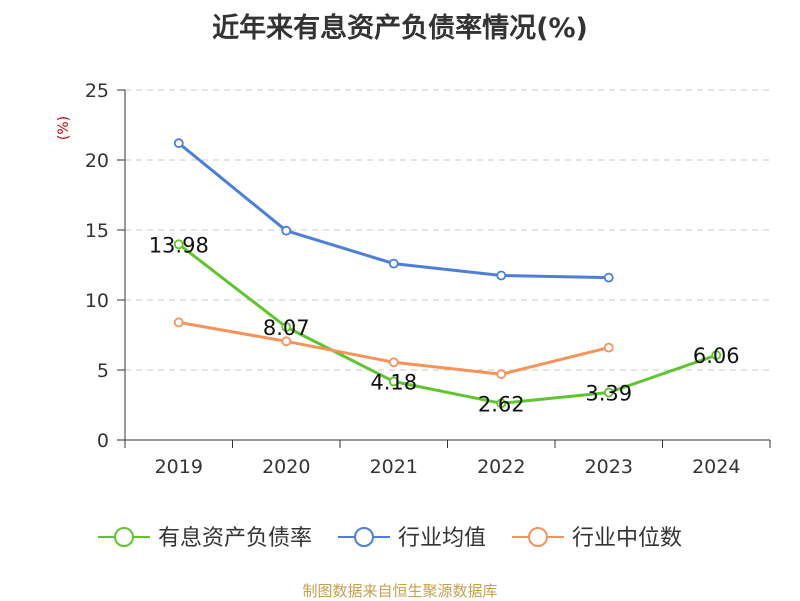 The width and height of the screenshot is (800, 601). I want to click on legend: 有息资产负债率 行业均值 行业中位数, so click(390, 538).